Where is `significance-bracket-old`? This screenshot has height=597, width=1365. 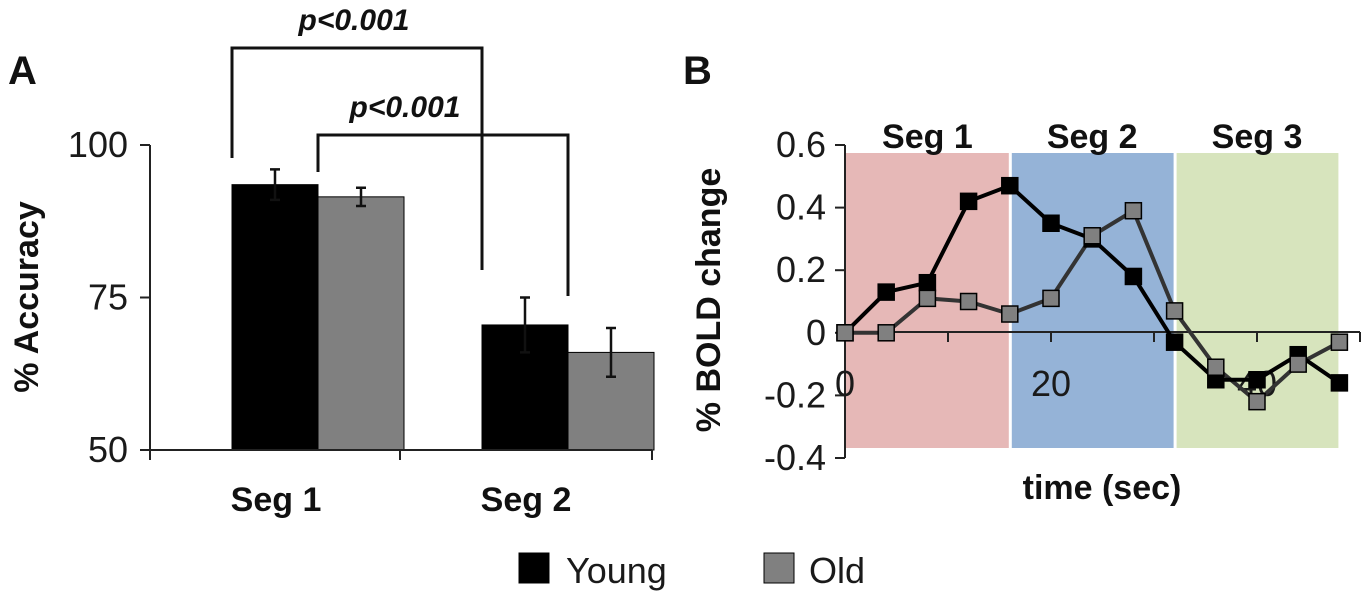
significance-bracket-old is located at coordinates (443, 214).